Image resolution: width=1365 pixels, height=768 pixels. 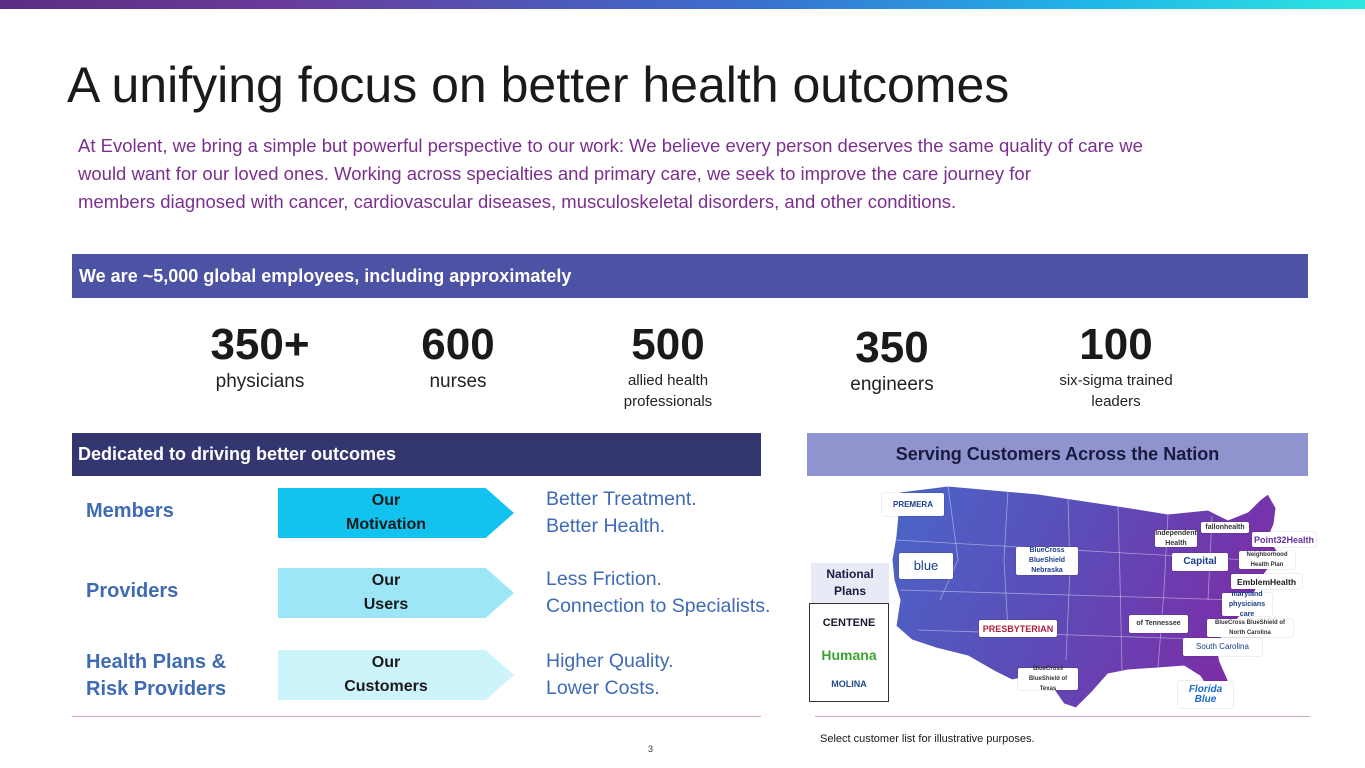 What do you see at coordinates (1225, 527) in the screenshot?
I see `logo-fallon-health: fallonhealth` at bounding box center [1225, 527].